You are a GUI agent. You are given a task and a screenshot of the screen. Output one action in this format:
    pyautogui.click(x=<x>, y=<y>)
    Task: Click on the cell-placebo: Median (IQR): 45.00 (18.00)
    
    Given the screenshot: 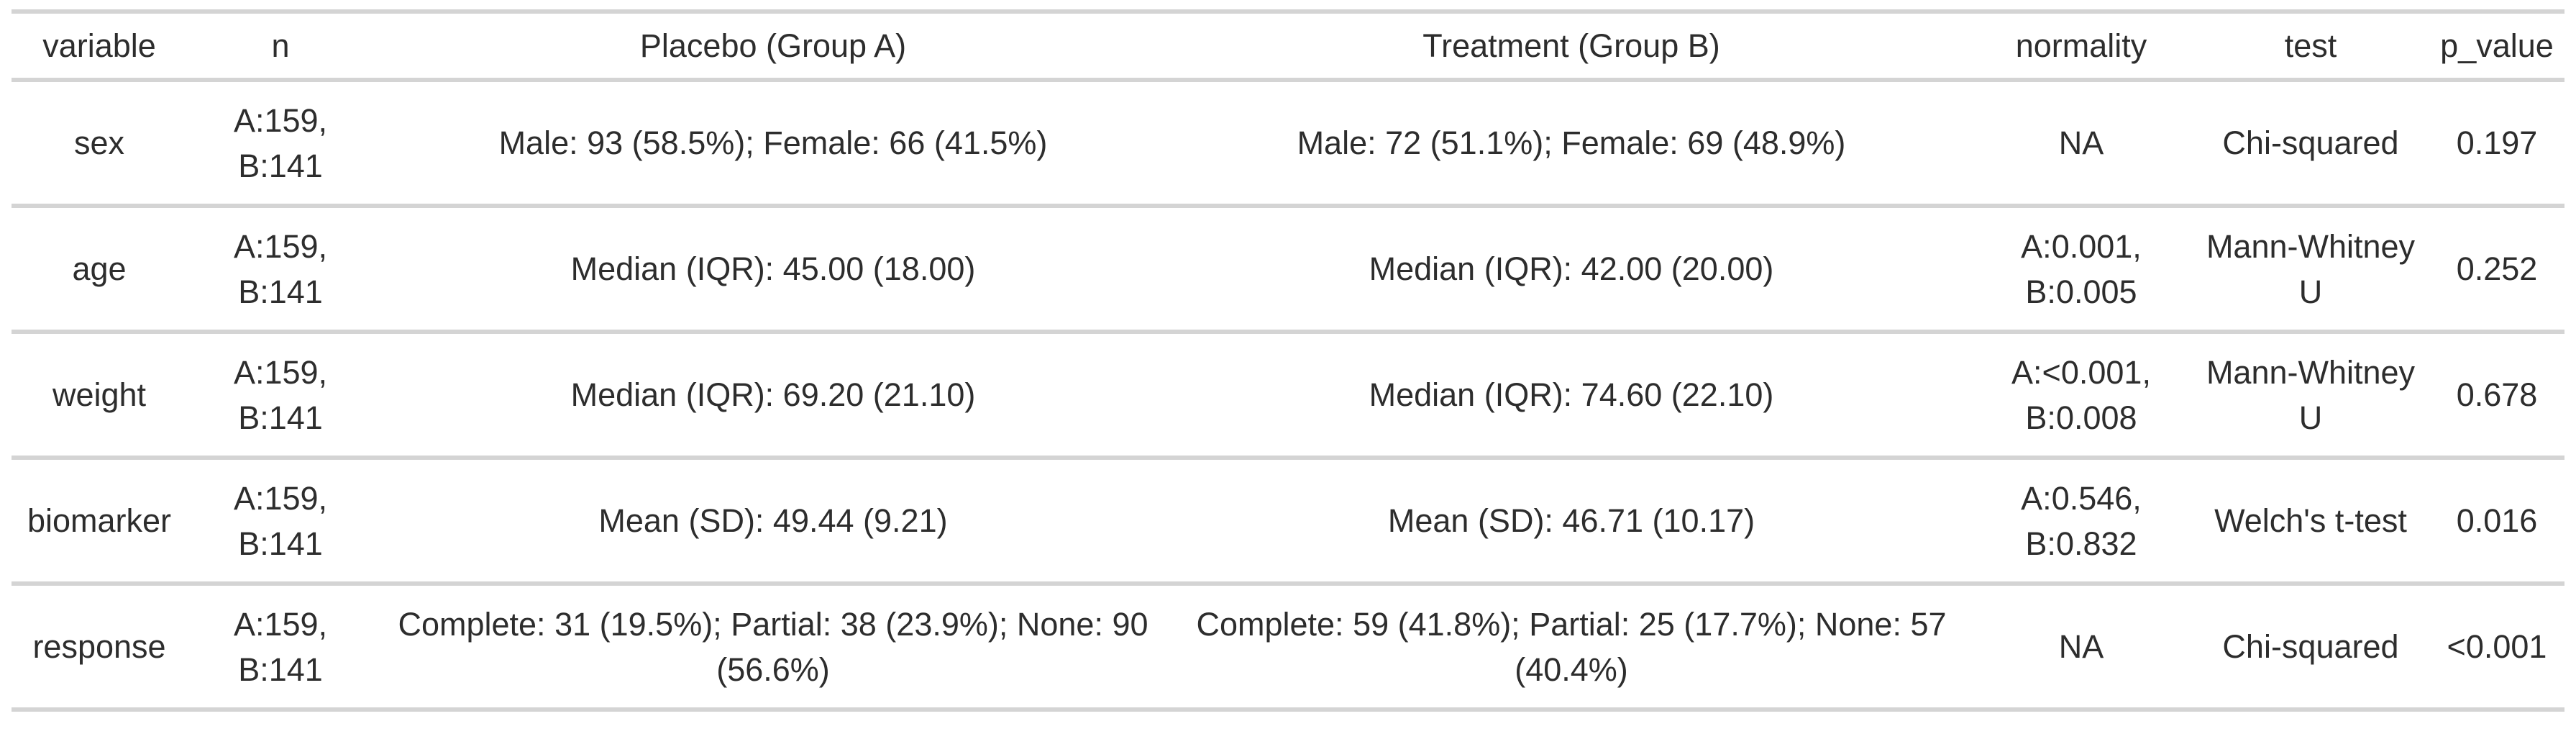 What is the action you would take?
    pyautogui.click(x=773, y=270)
    